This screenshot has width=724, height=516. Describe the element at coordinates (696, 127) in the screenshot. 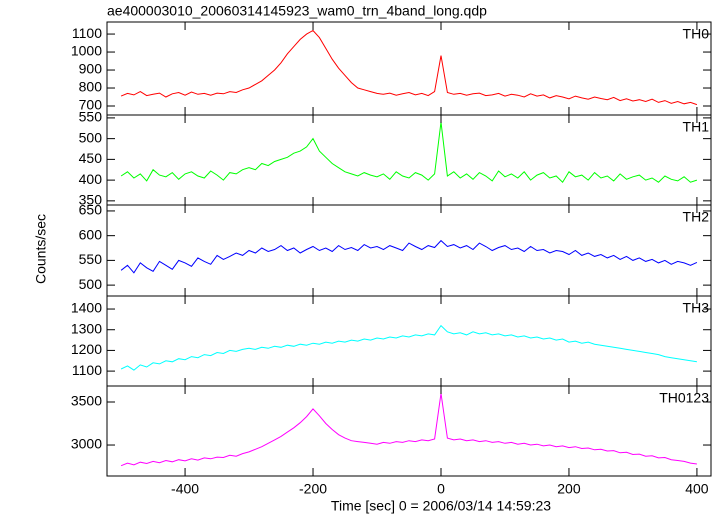

I see `panel-label: TH1` at that location.